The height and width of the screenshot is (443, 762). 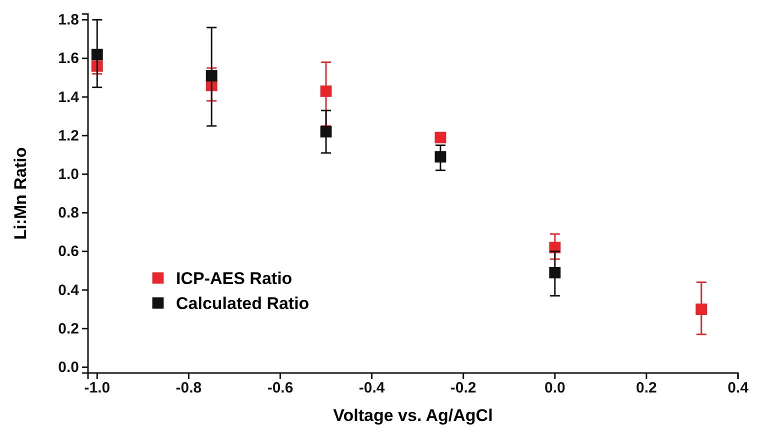 I want to click on y-tick-label: 1.8, so click(x=68, y=20).